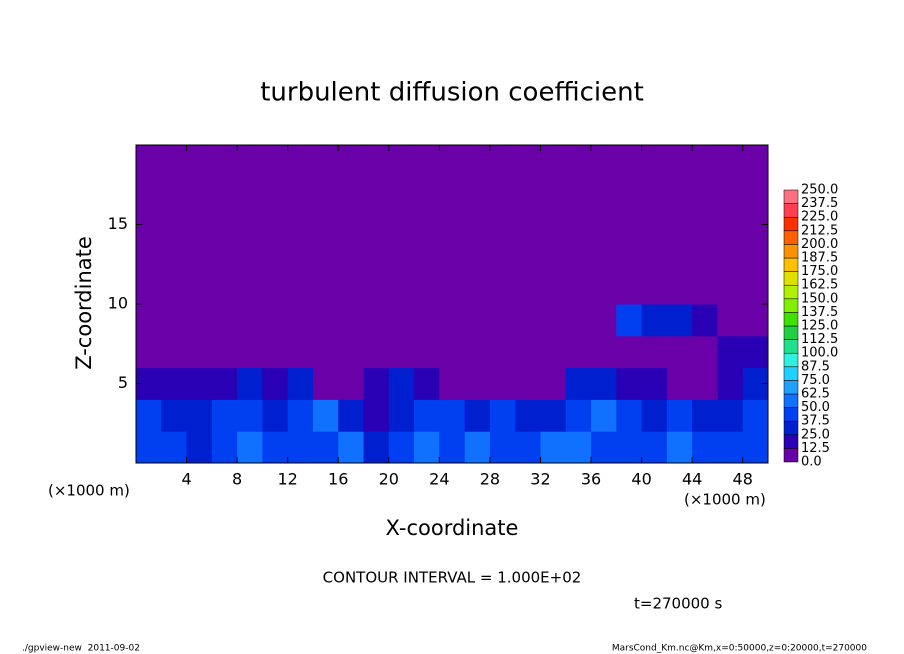 The image size is (904, 654). What do you see at coordinates (389, 479) in the screenshot?
I see `x-tick-label: 20` at bounding box center [389, 479].